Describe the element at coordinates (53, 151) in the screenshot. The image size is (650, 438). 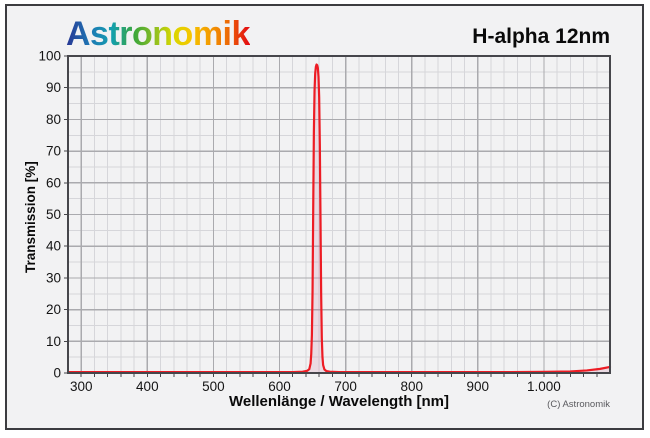
I see `y-tick-label: 70` at that location.